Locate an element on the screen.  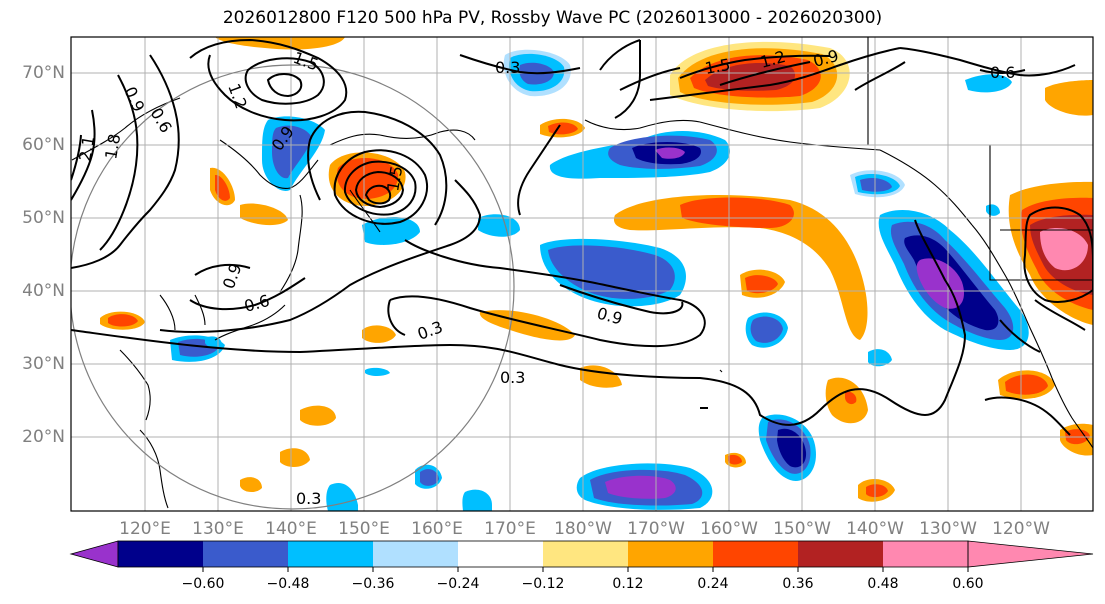
lat-label: 60°N is located at coordinates (43, 145).